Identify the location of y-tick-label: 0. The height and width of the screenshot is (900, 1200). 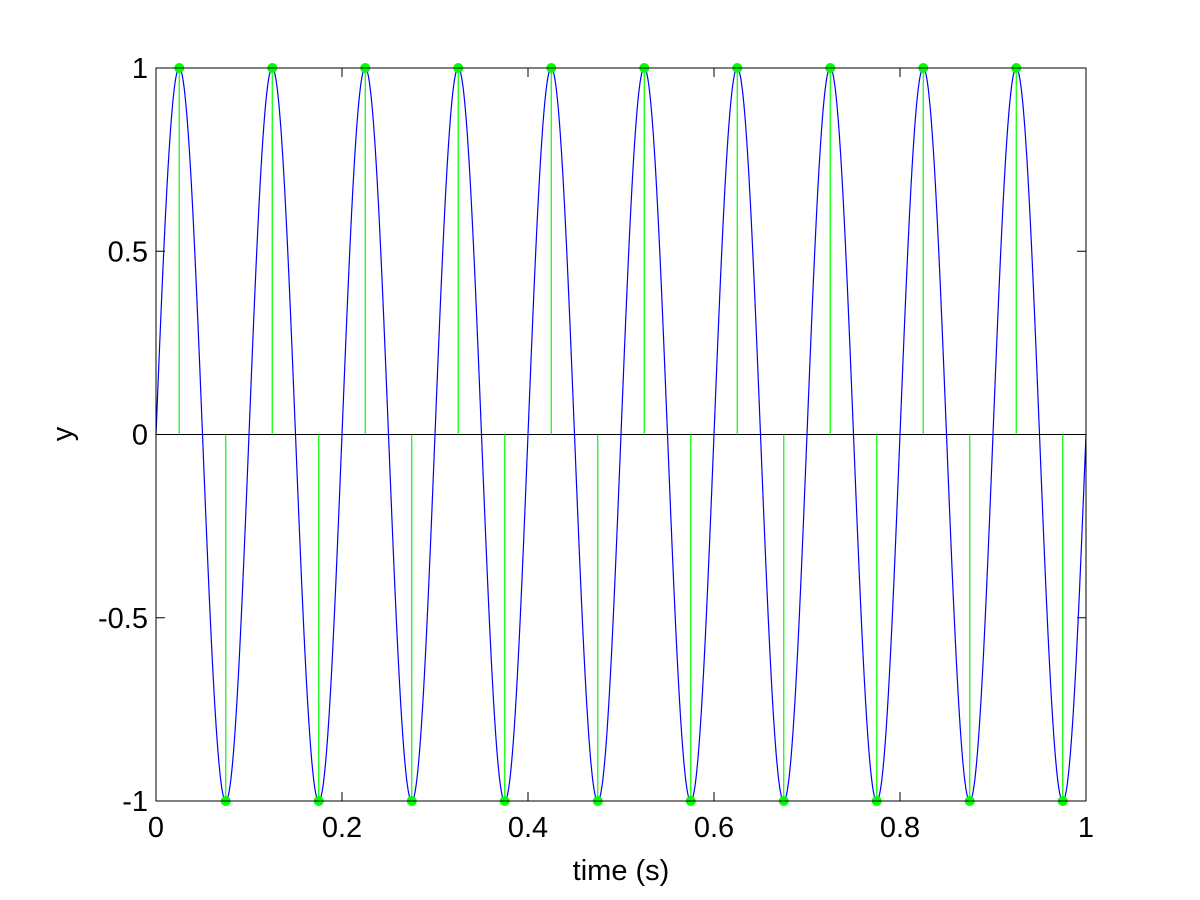
(140, 436).